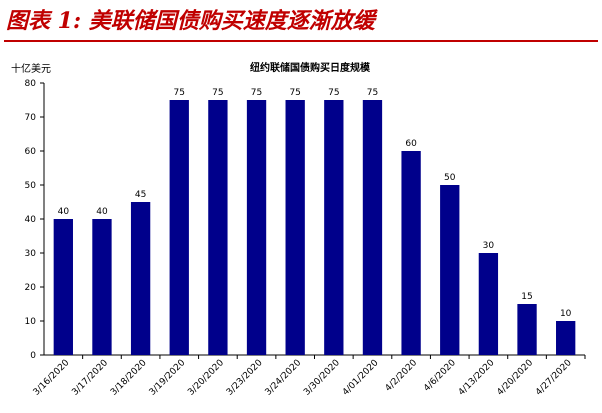 This screenshot has width=602, height=413. Describe the element at coordinates (31, 84) in the screenshot. I see `y-tick-label: 80` at that location.